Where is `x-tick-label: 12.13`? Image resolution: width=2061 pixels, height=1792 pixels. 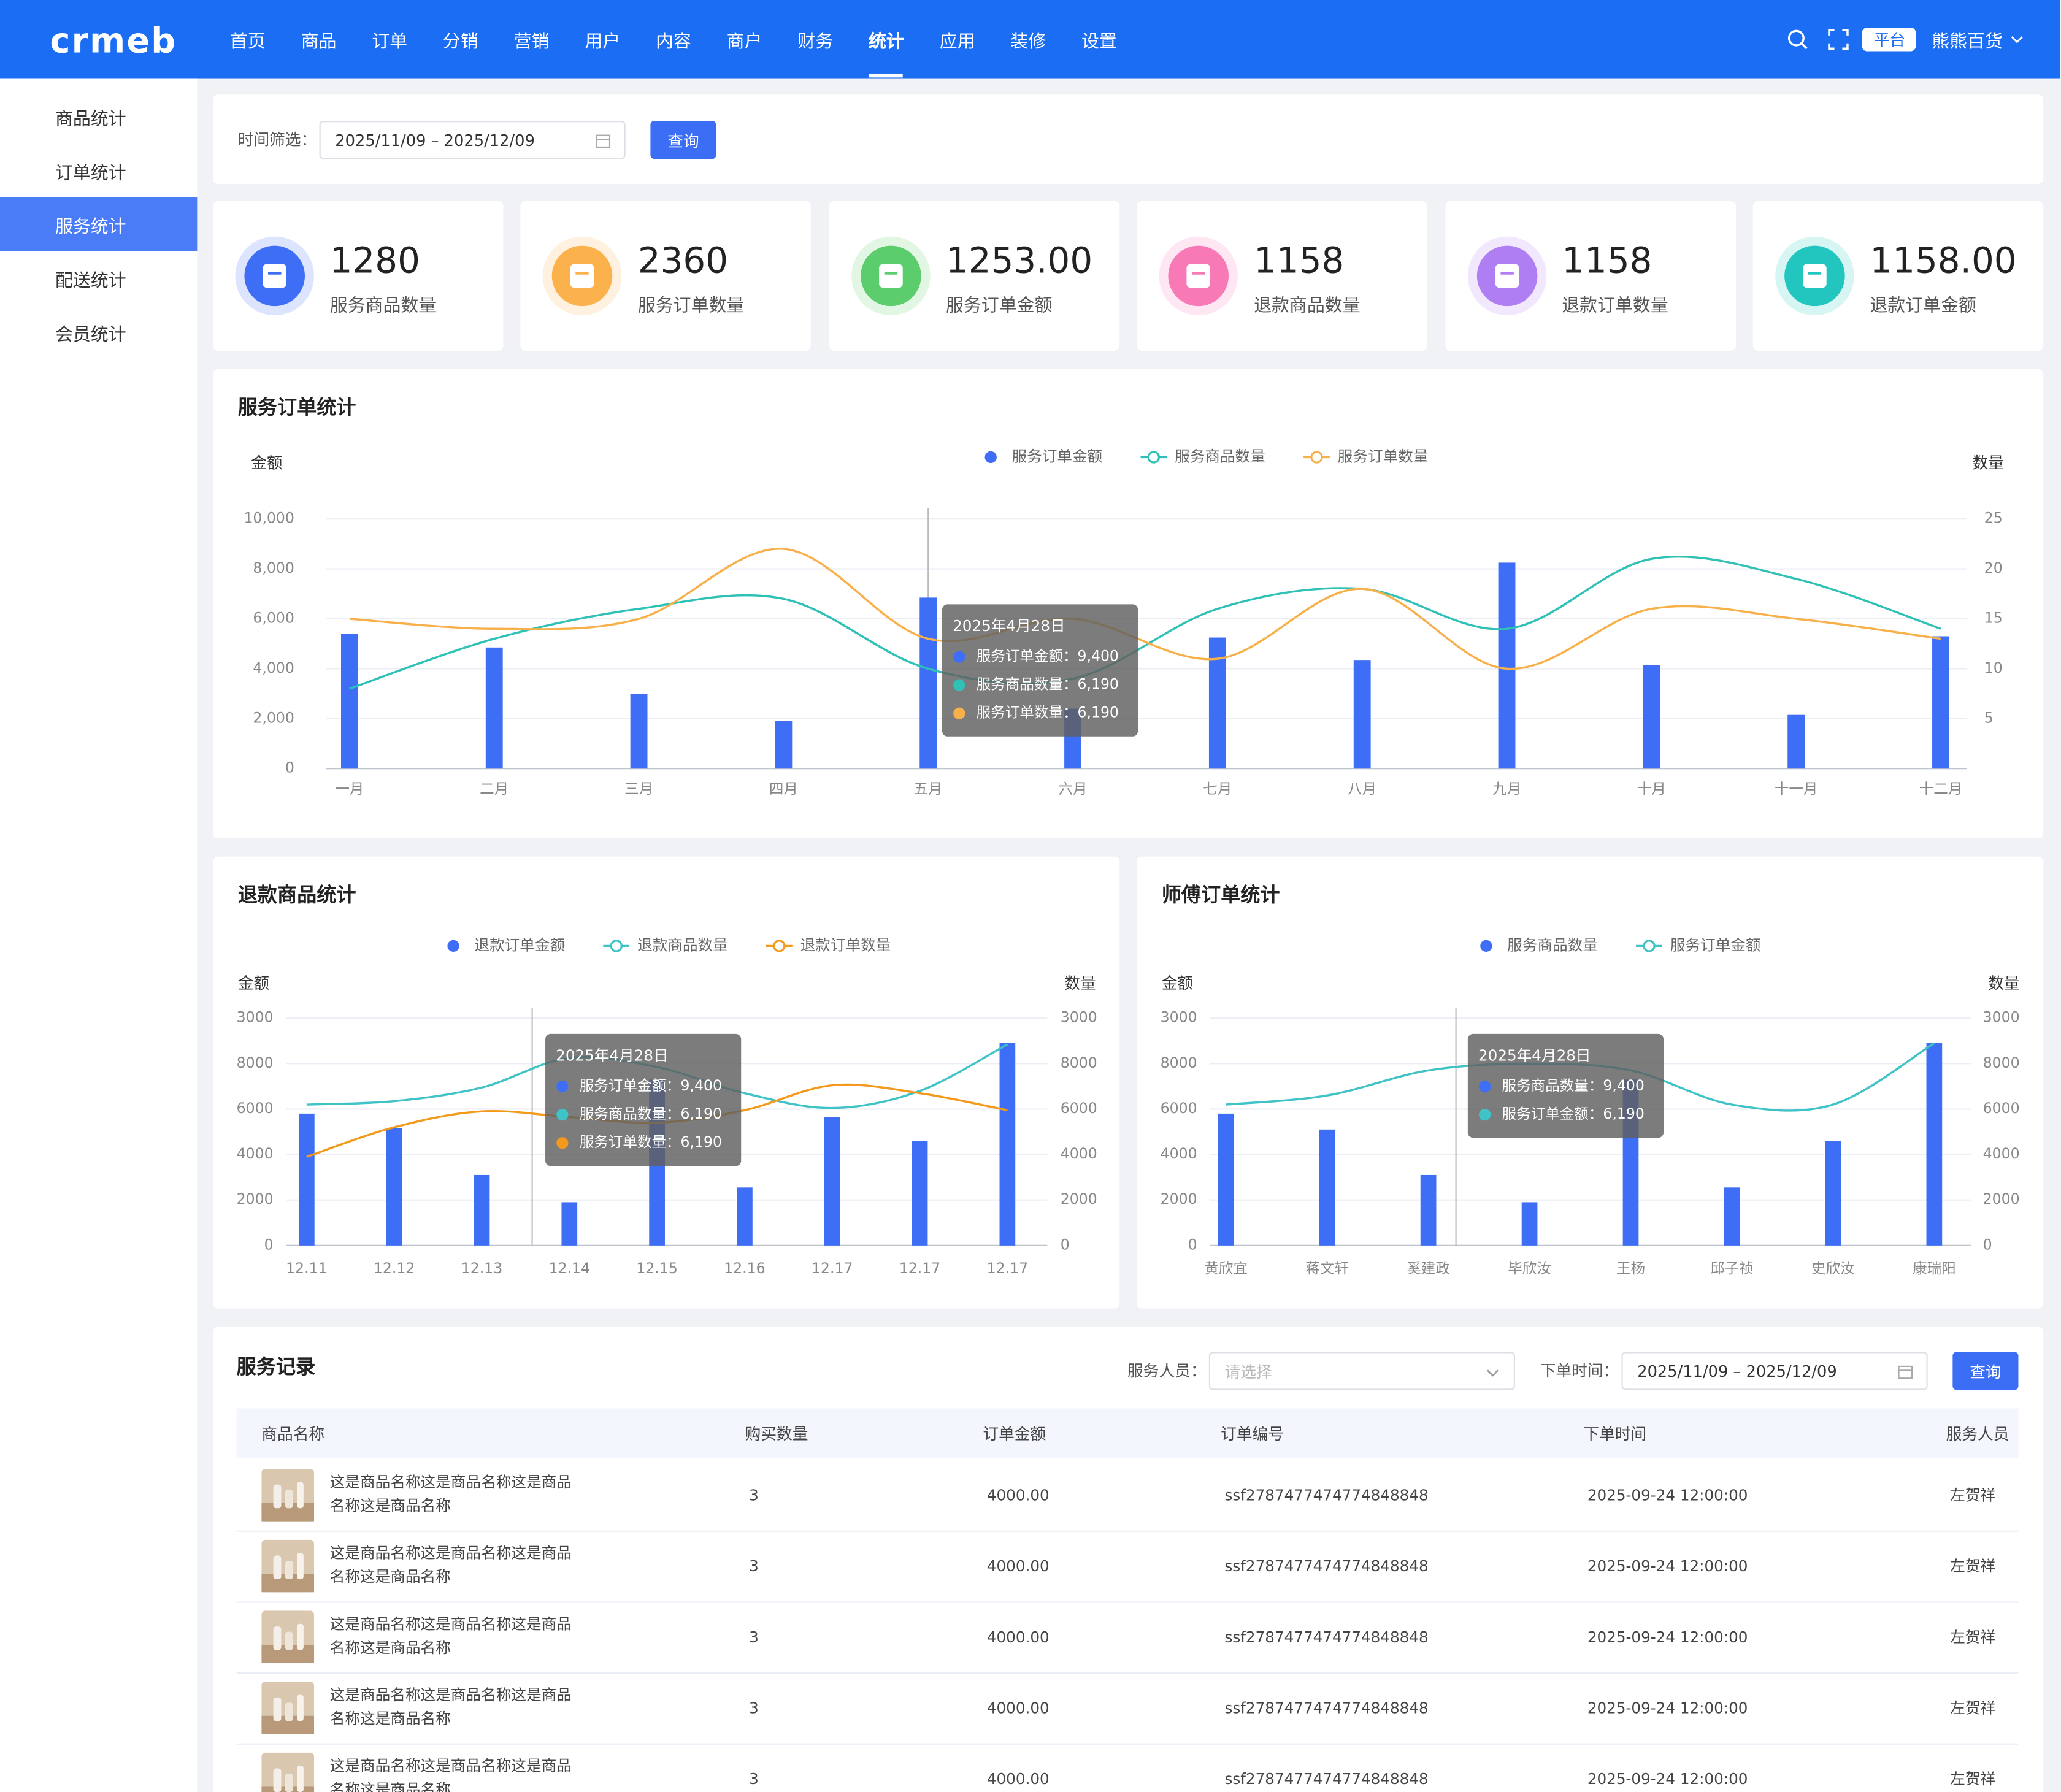 x-tick-label: 12.13 is located at coordinates (481, 1268).